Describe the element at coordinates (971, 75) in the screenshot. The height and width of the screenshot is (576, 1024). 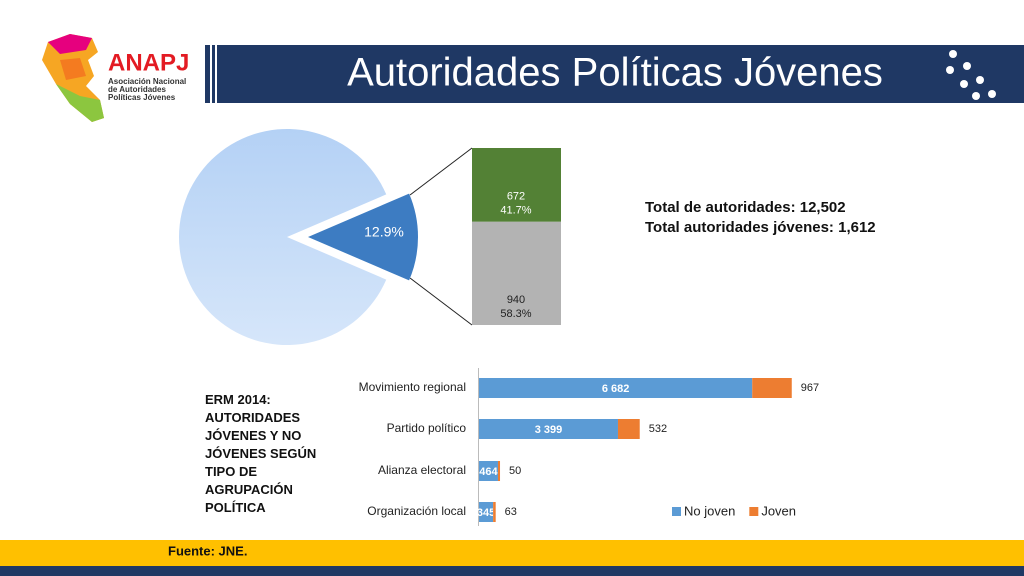
I see `dots` at that location.